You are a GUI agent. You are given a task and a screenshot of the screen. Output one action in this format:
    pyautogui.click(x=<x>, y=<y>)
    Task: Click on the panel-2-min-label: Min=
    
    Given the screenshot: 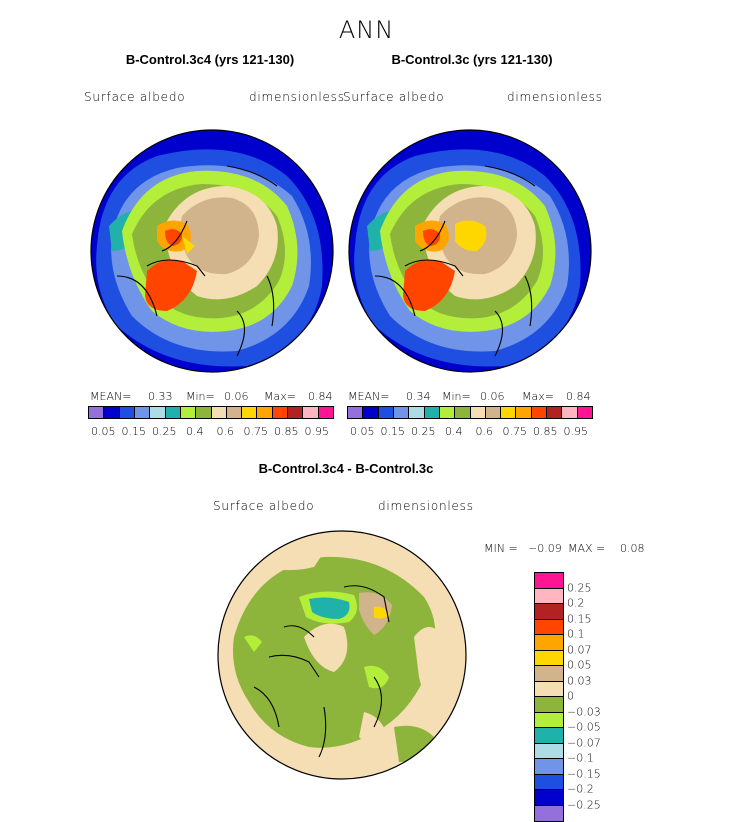 What is the action you would take?
    pyautogui.click(x=456, y=396)
    